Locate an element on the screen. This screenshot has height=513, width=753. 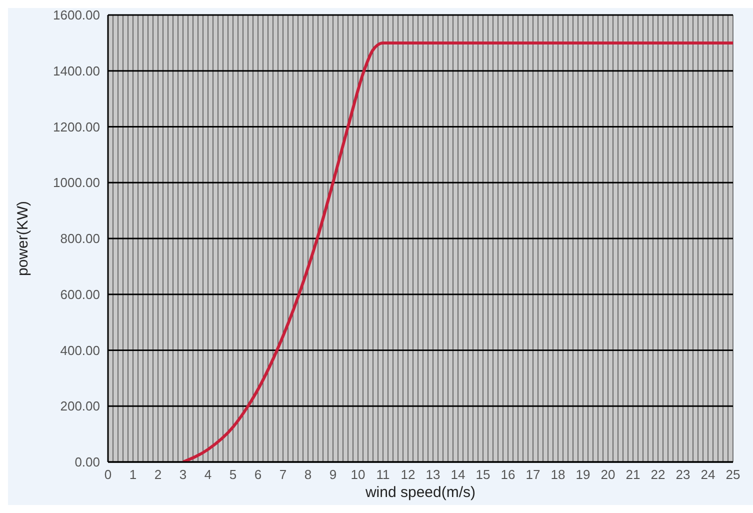
y-tick-label: 1000.00 is located at coordinates (76, 182).